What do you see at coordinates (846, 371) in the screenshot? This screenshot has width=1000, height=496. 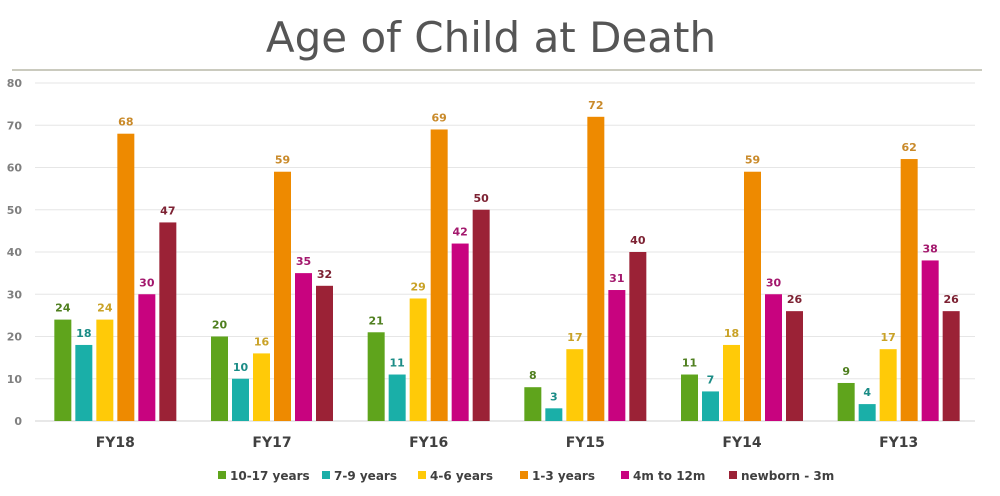 I see `data-label: 9` at bounding box center [846, 371].